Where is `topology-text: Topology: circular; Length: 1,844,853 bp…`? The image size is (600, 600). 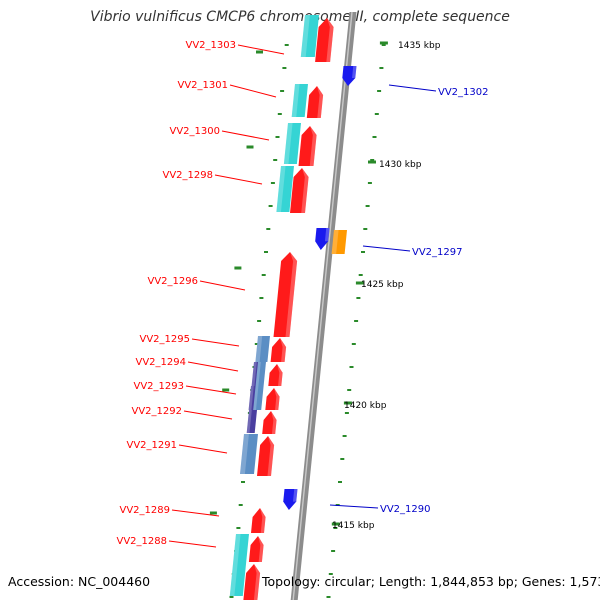 topology-text: Topology: circular; Length: 1,844,853 bp… is located at coordinates (431, 581).